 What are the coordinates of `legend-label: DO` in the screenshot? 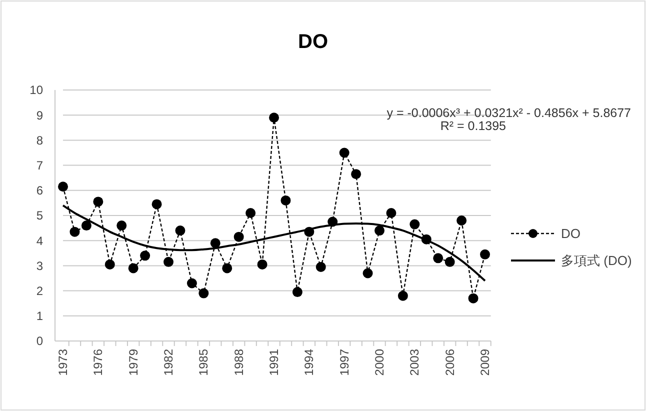 It's located at (570, 234).